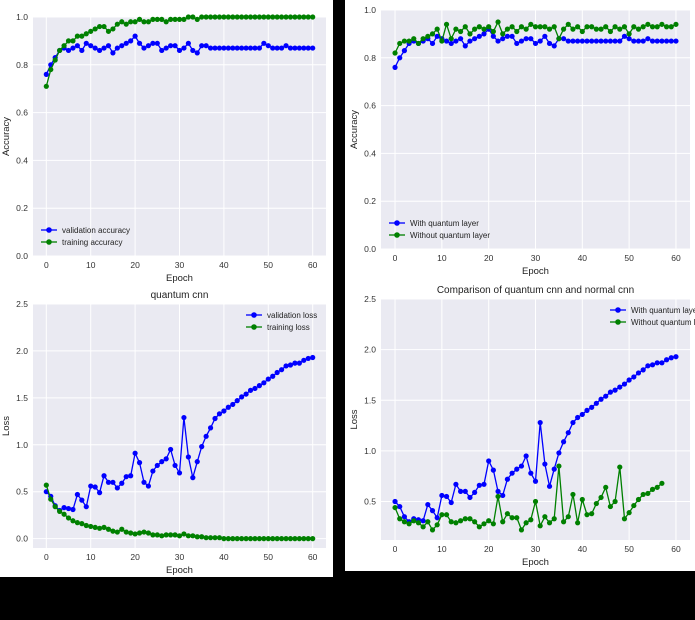 This screenshot has width=695, height=620. Describe the element at coordinates (618, 310) in the screenshot. I see `legend-marker` at that location.